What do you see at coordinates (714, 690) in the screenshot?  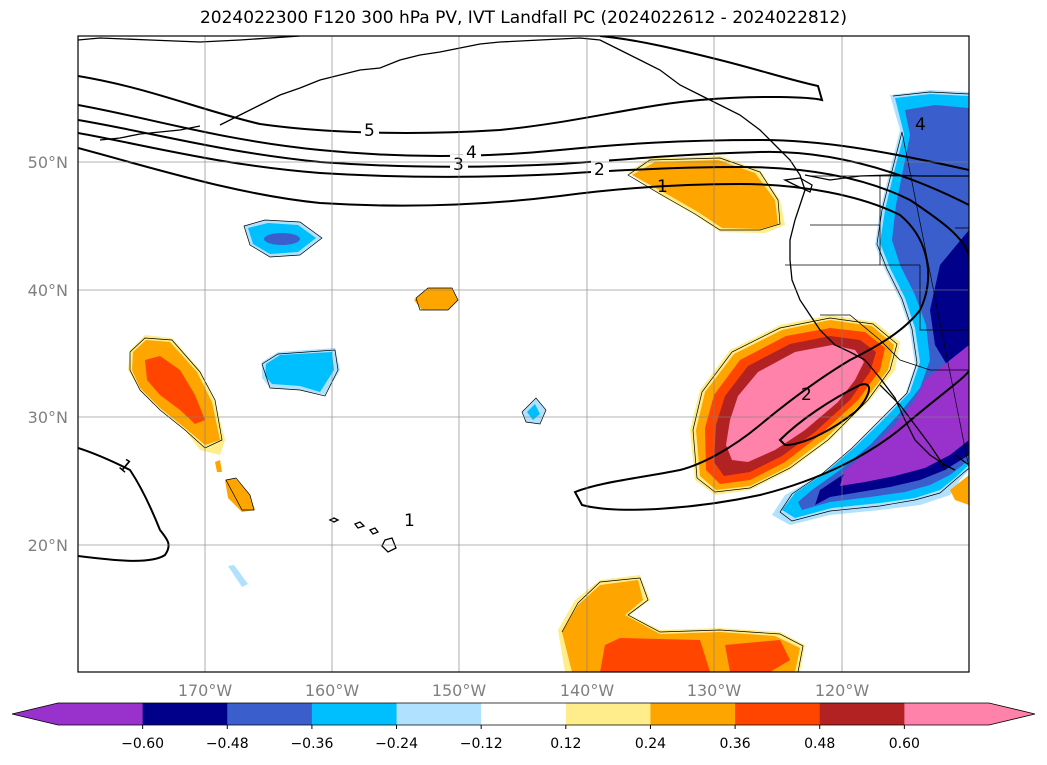 I see `lon-label-130w: 130°W` at bounding box center [714, 690].